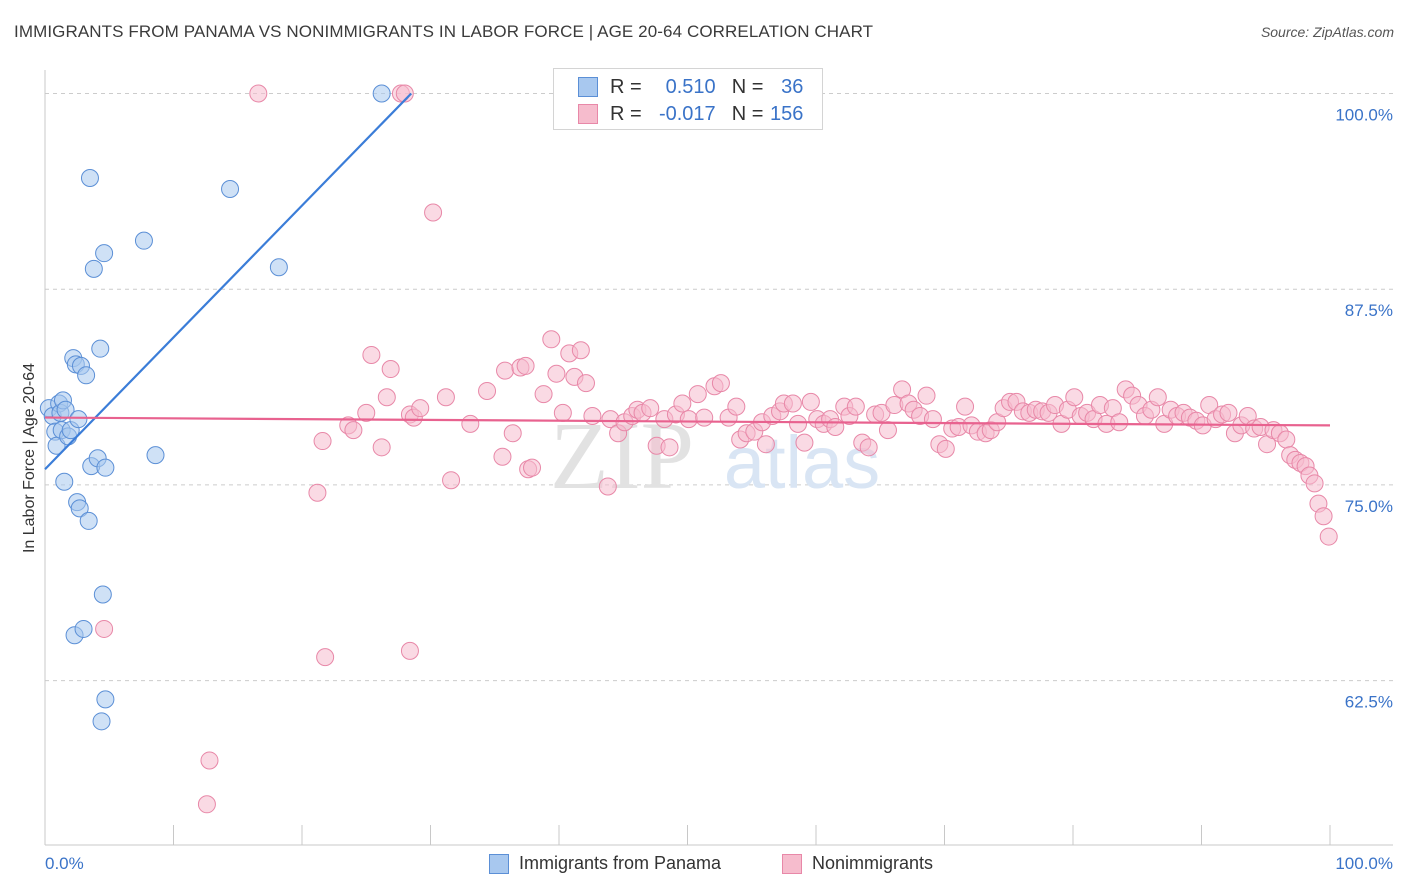 Image resolution: width=1406 pixels, height=892 pixels. I want to click on series-legend: Immigrants from Panama Nonimmigrants, so click(703, 865).